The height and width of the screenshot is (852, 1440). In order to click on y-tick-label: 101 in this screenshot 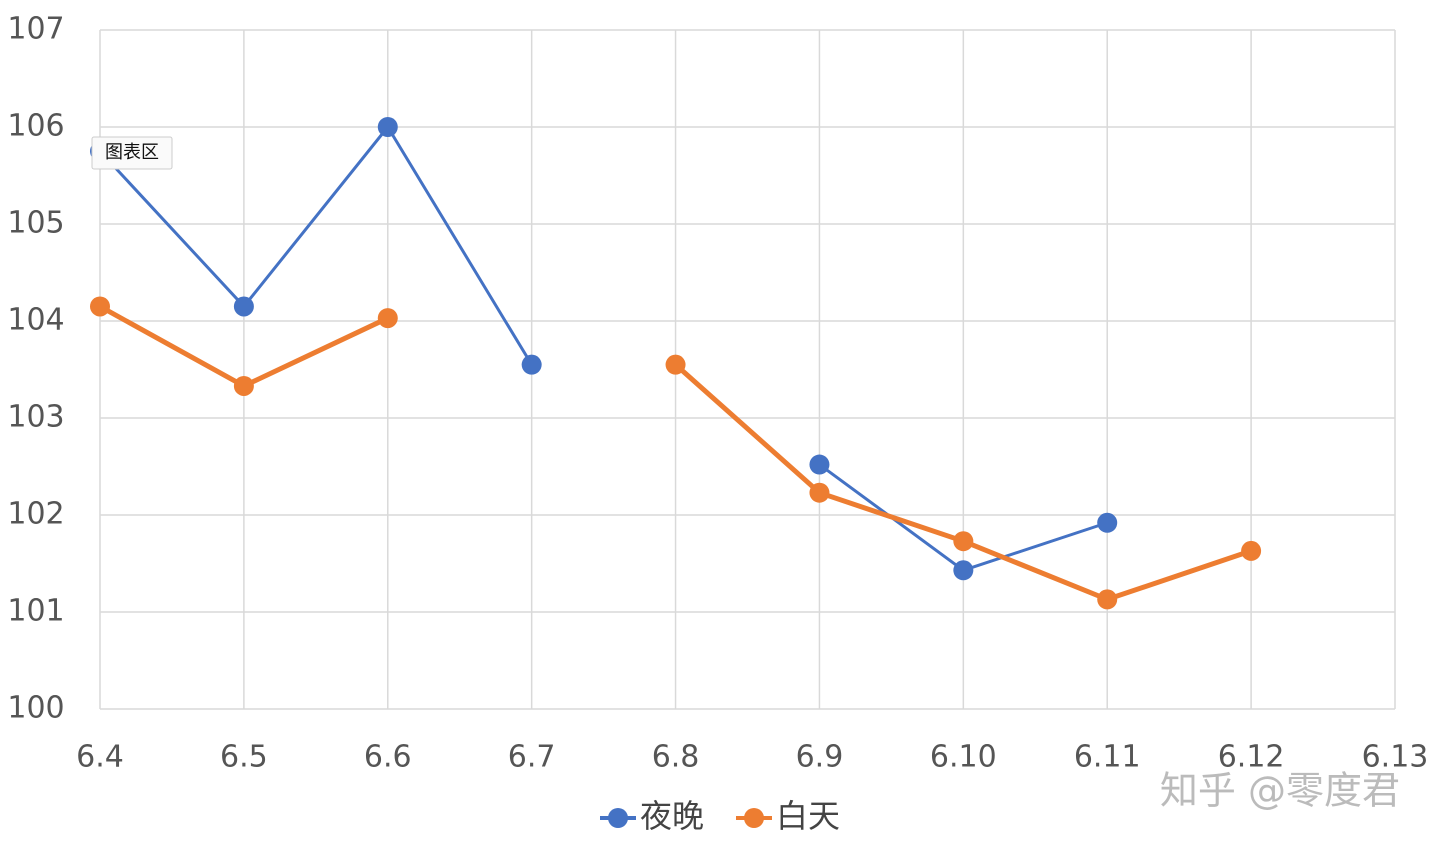, I will do `click(35, 611)`.